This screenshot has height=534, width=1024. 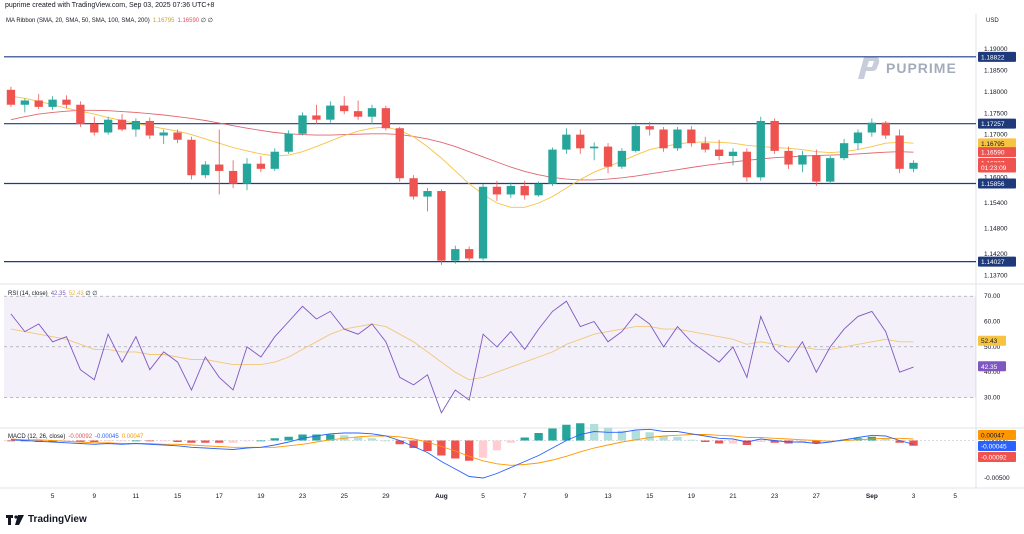 What do you see at coordinates (994, 447) in the screenshot?
I see `macd-value-tag-label: -0.00045` at bounding box center [994, 447].